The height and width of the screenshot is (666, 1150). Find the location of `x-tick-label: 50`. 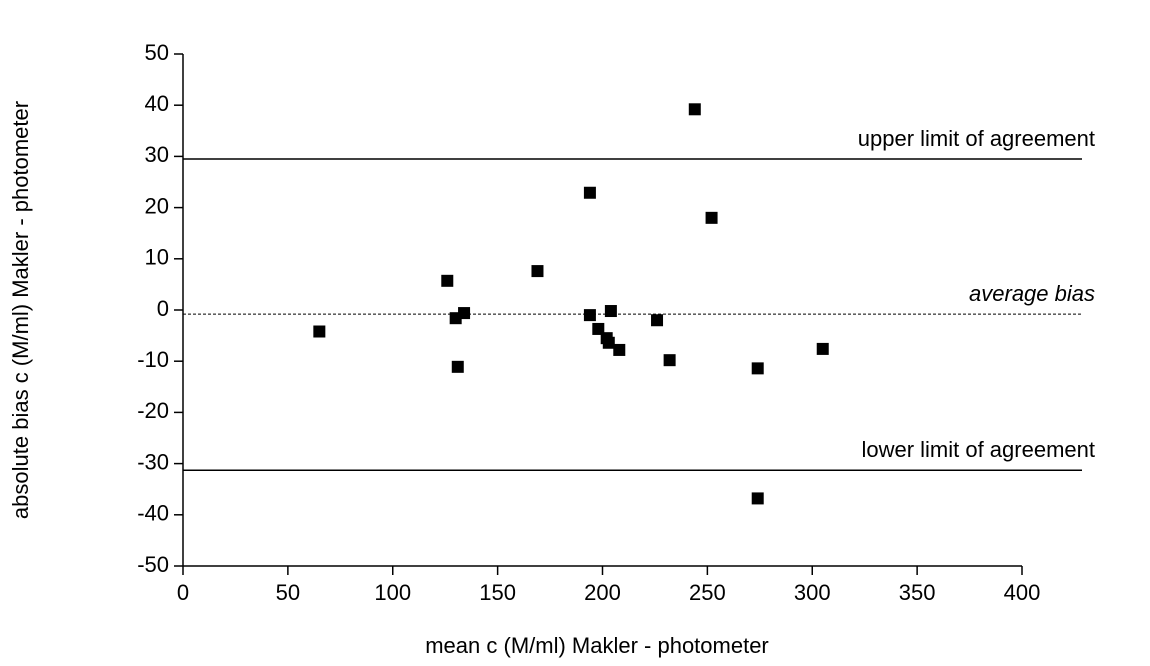

x-tick-label: 50 is located at coordinates (288, 592).